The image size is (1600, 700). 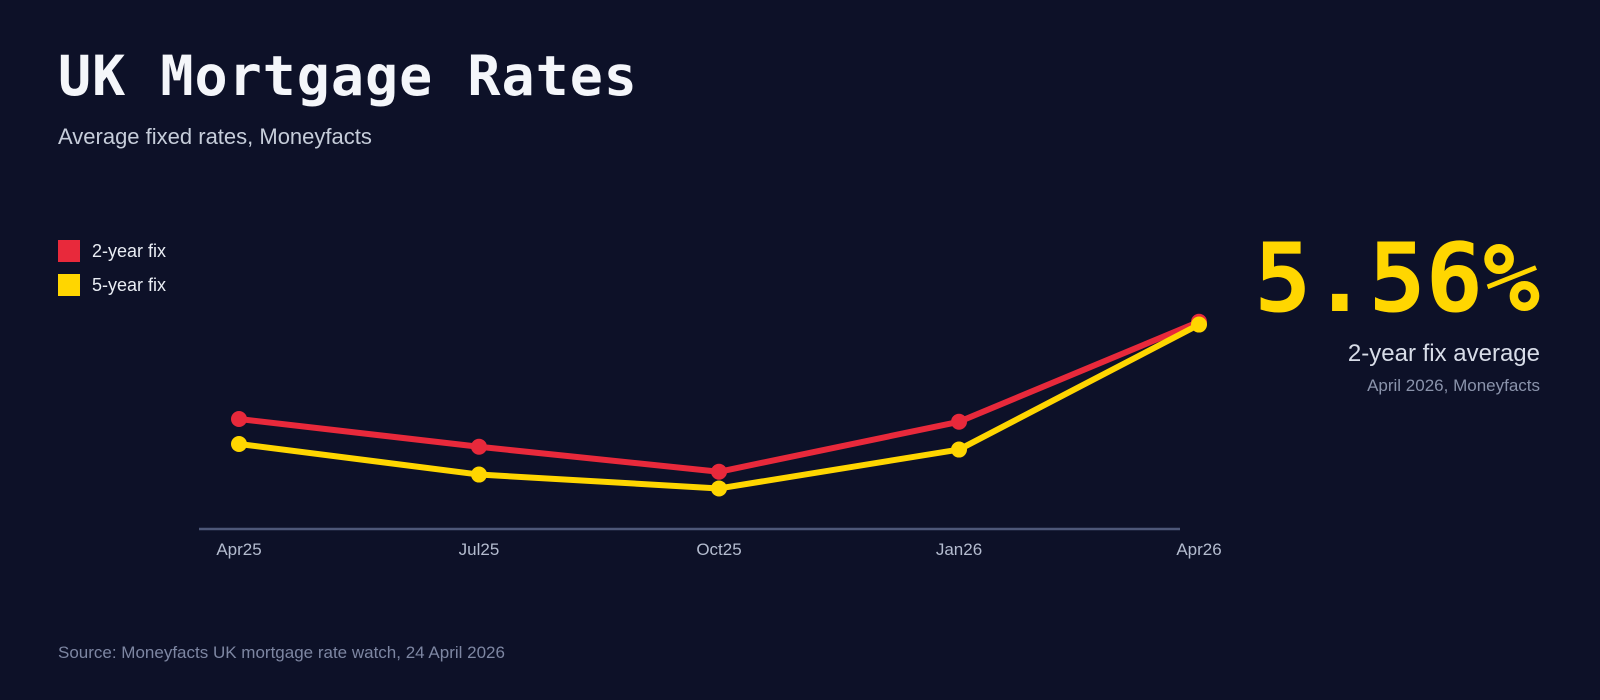 What do you see at coordinates (129, 285) in the screenshot?
I see `legend-label-5-year-fix: 5-year fix` at bounding box center [129, 285].